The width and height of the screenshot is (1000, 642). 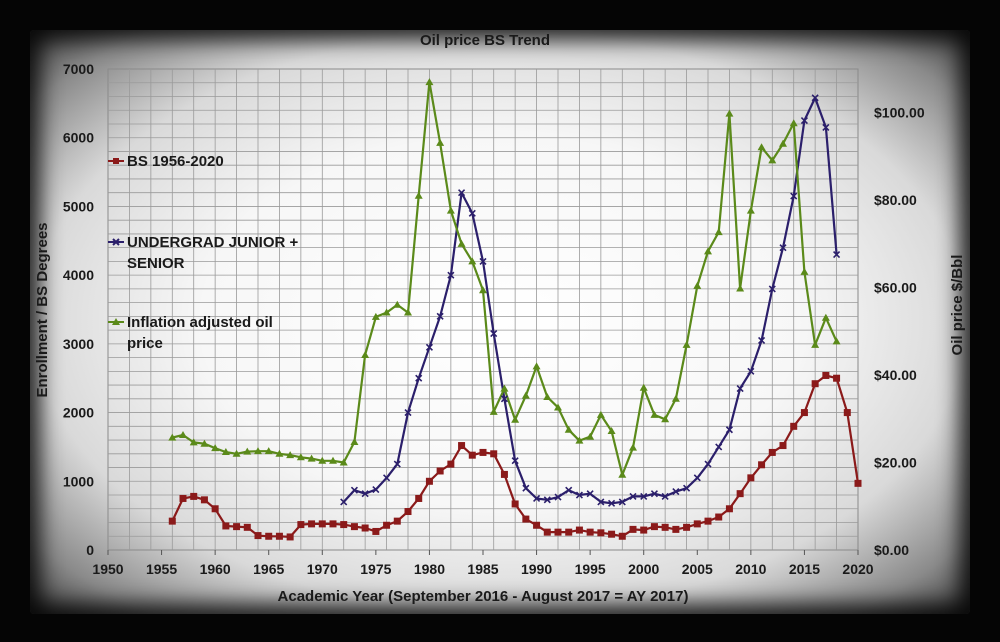 What do you see at coordinates (485, 40) in the screenshot?
I see `chart-title: Oil price BS Trend` at bounding box center [485, 40].